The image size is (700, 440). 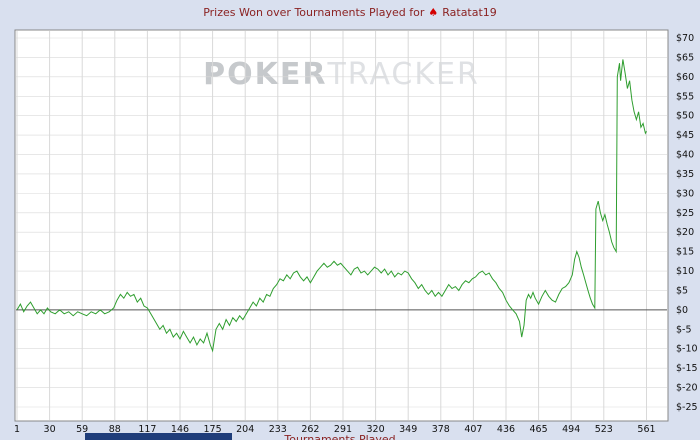 What do you see at coordinates (539, 429) in the screenshot?
I see `x-tick-label: 465` at bounding box center [539, 429].